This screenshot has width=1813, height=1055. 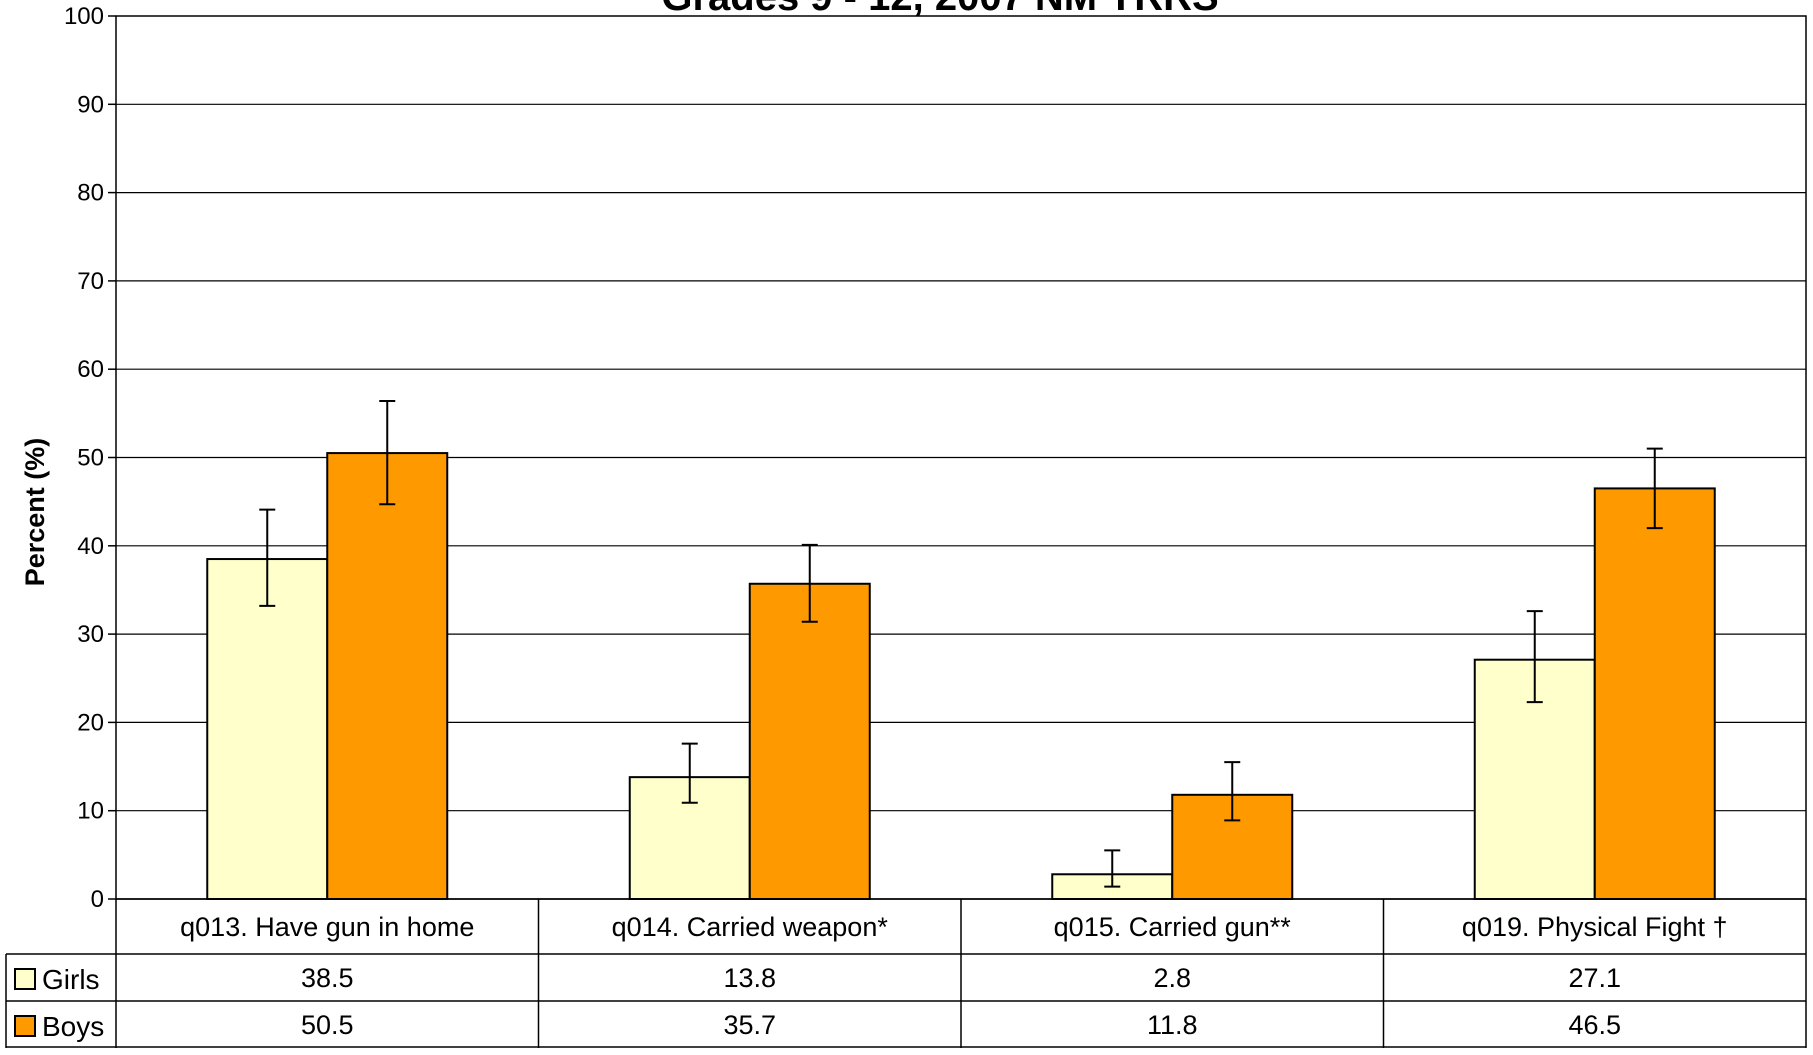 What do you see at coordinates (35, 512) in the screenshot?
I see `y-axis-label: Percent (%)` at bounding box center [35, 512].